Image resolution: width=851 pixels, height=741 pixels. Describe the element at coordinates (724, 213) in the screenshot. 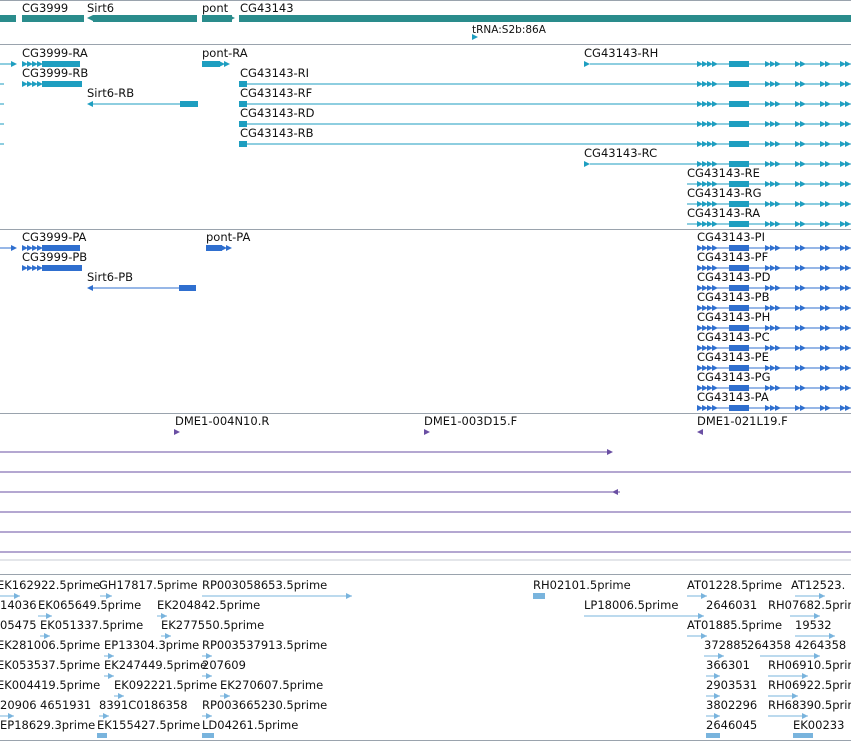

I see `transcript-label: CG43143-RA` at that location.